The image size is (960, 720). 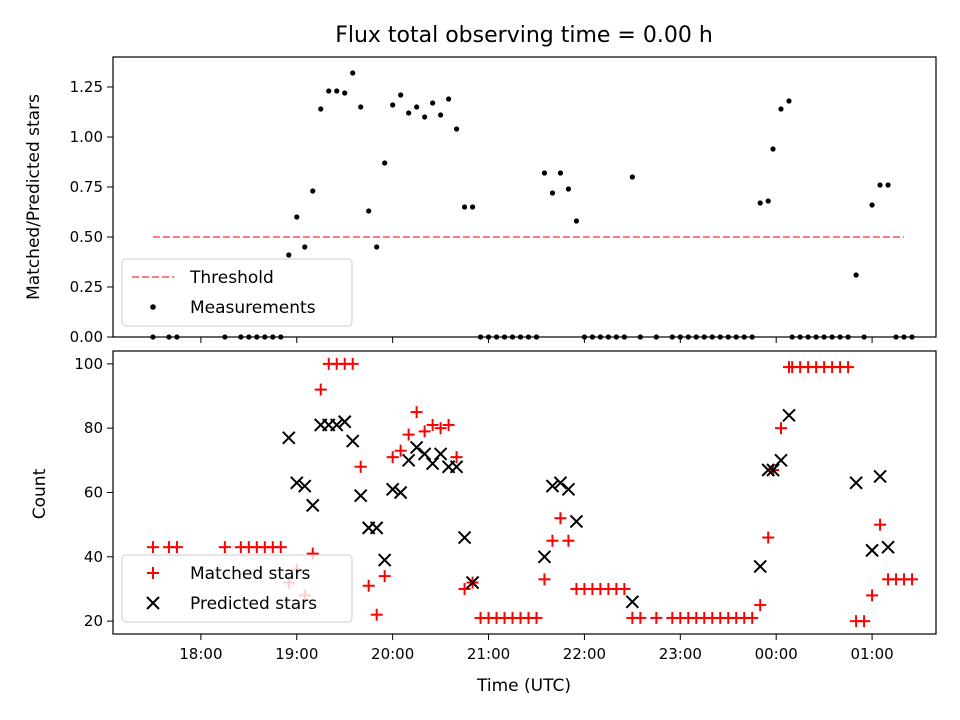 I want to click on bottom-x-axis-label: Time (UTC), so click(x=523, y=686).